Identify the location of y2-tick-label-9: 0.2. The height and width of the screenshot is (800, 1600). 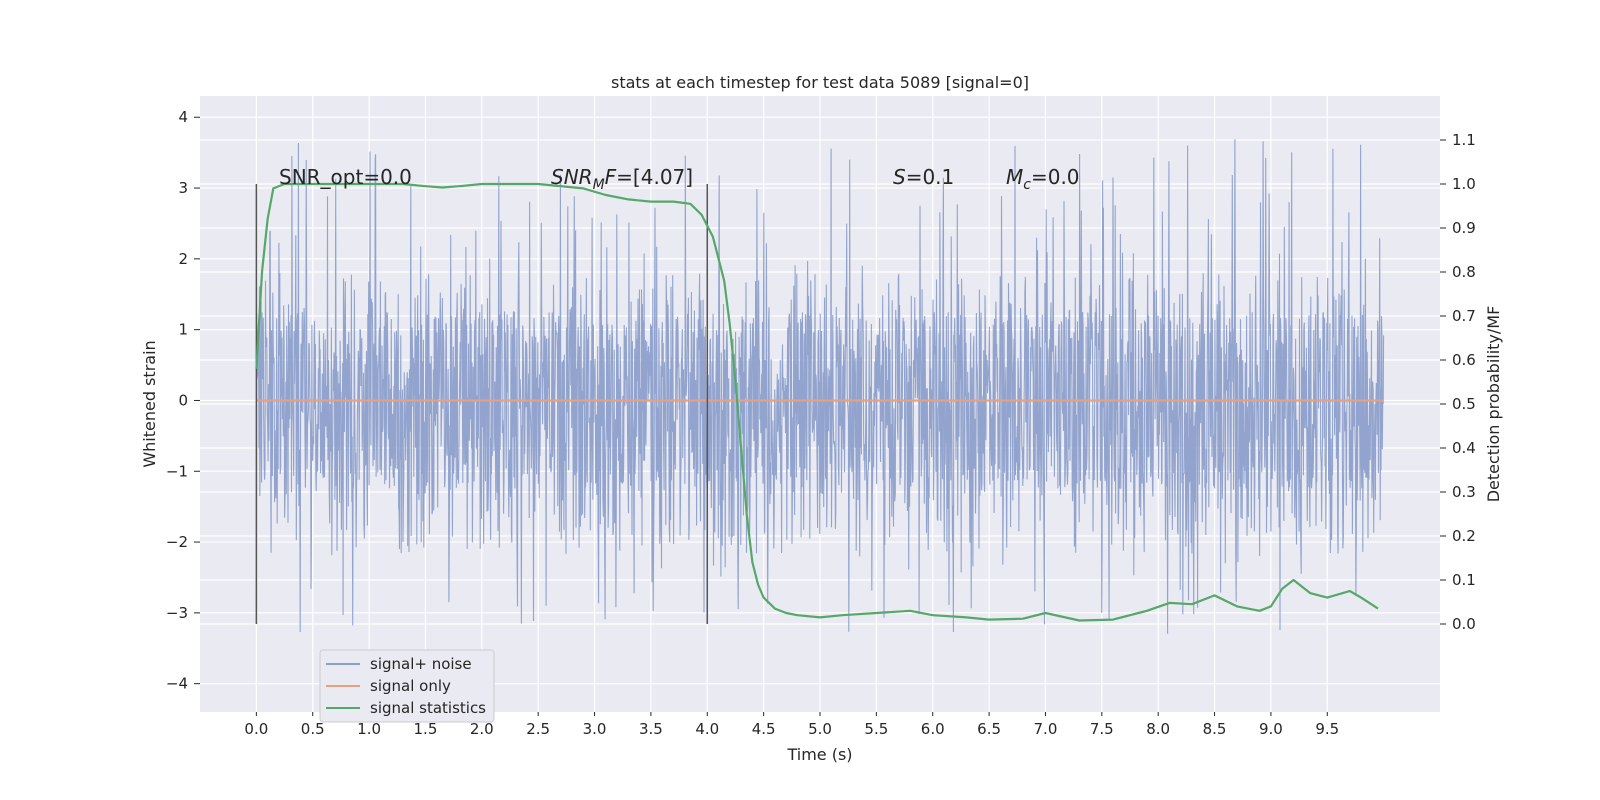
(1464, 536).